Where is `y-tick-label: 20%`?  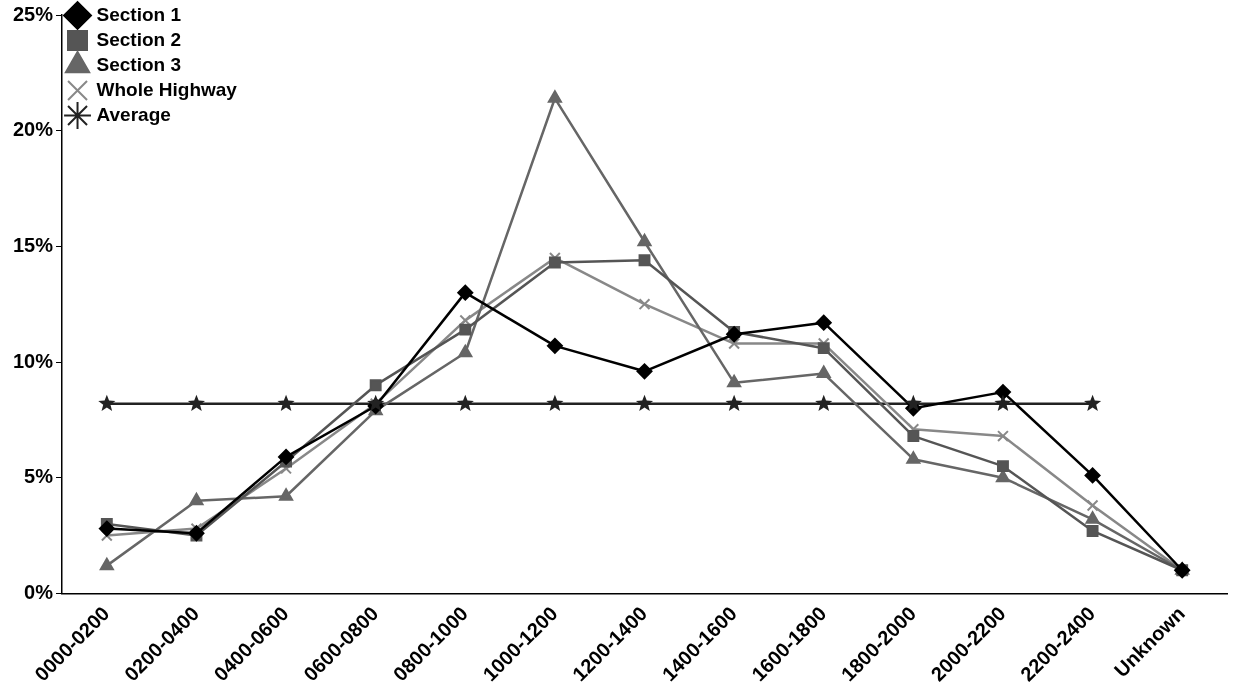 y-tick-label: 20% is located at coordinates (33, 129).